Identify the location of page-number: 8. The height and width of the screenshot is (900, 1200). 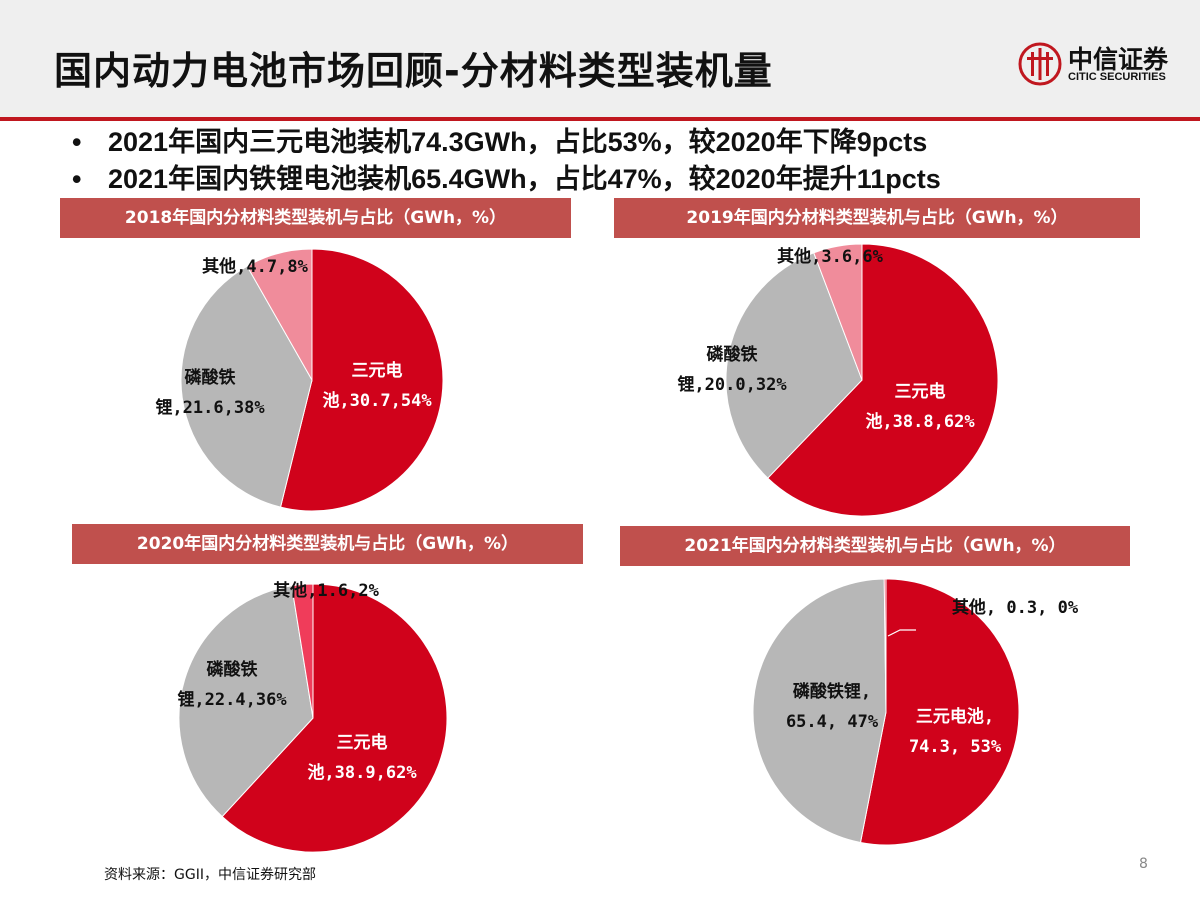
(1143, 864).